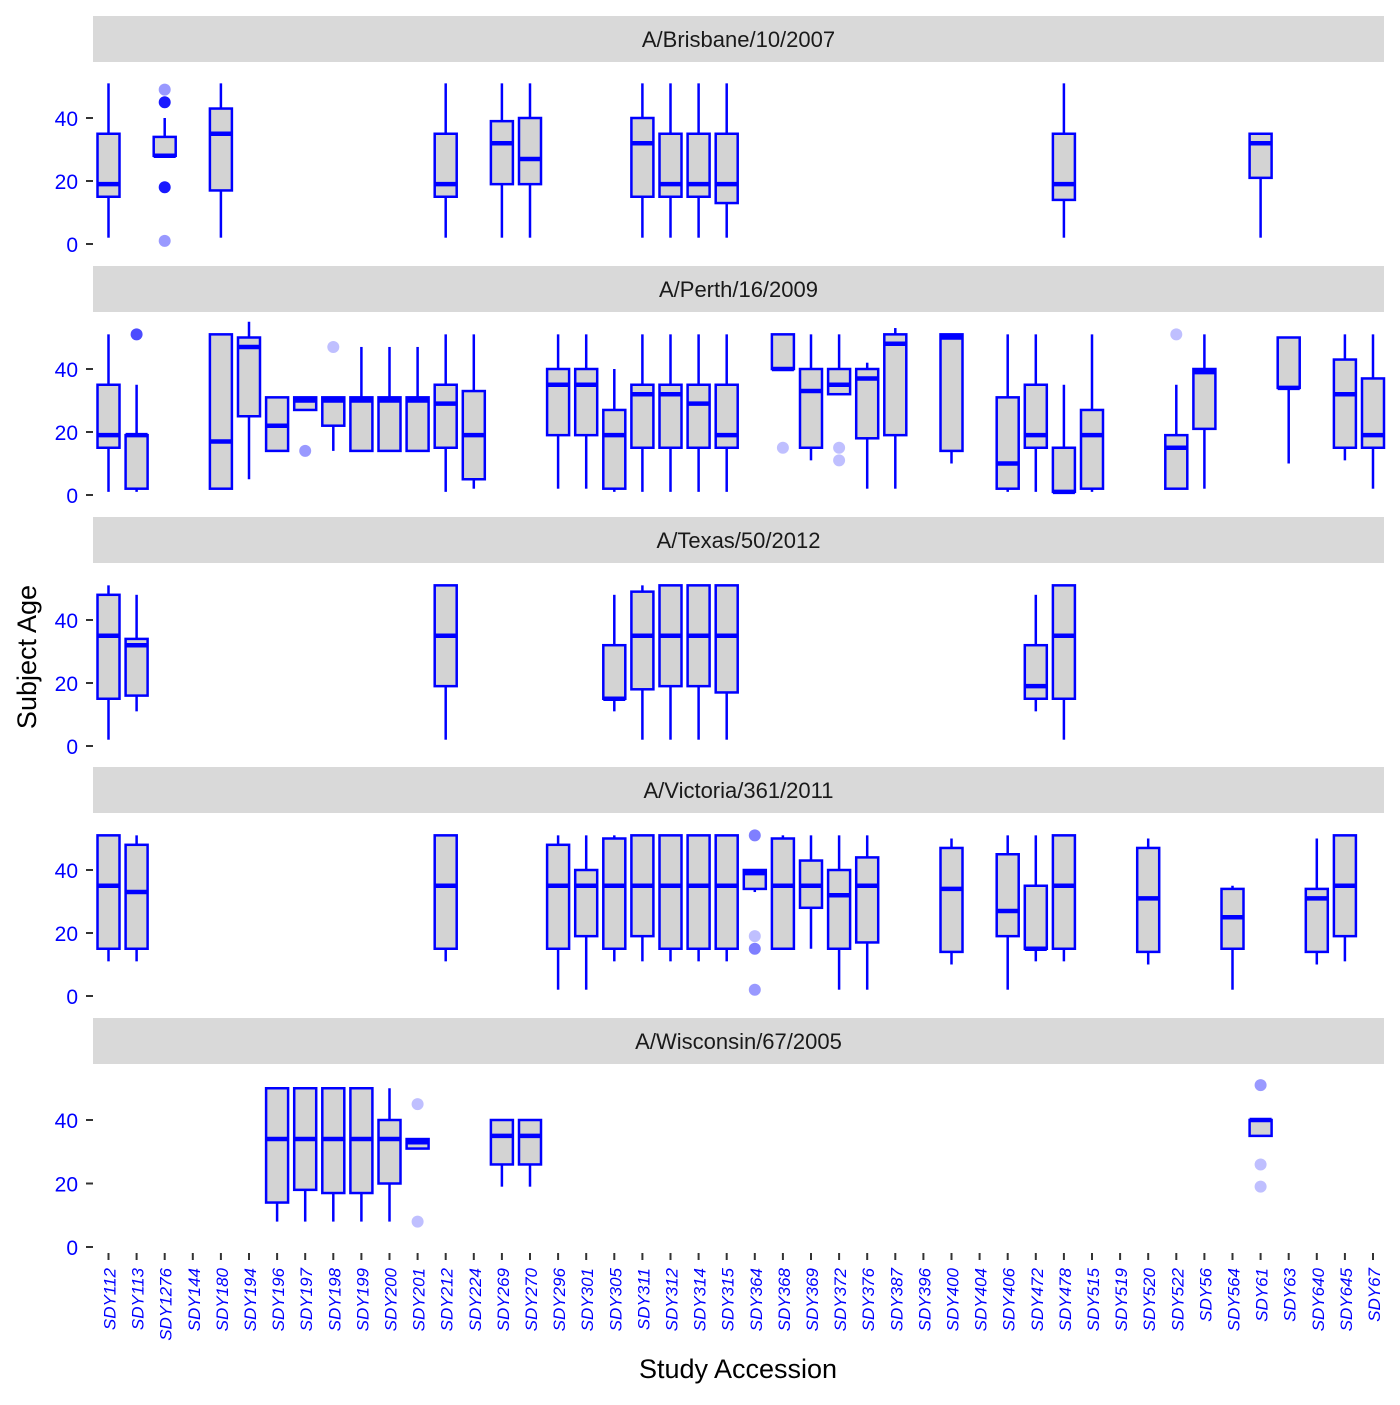  What do you see at coordinates (756, 1299) in the screenshot?
I see `x-tick-label: SDY364` at bounding box center [756, 1299].